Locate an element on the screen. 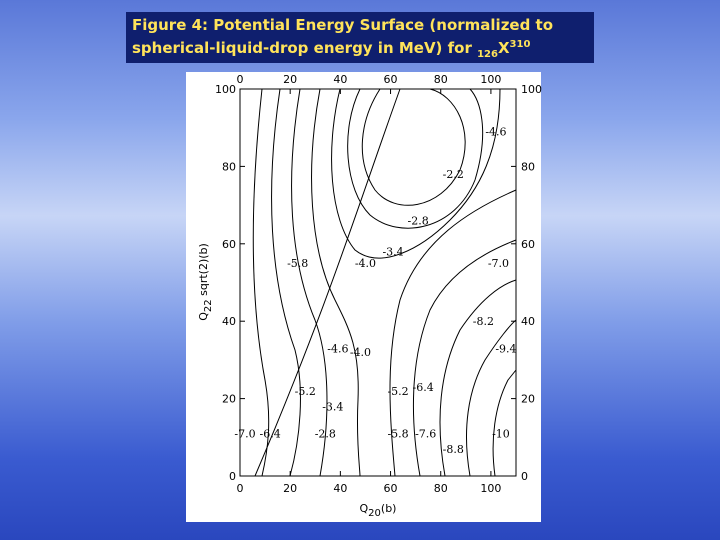 The width and height of the screenshot is (720, 540). label-part: sqrt(2)(b) is located at coordinates (203, 271).